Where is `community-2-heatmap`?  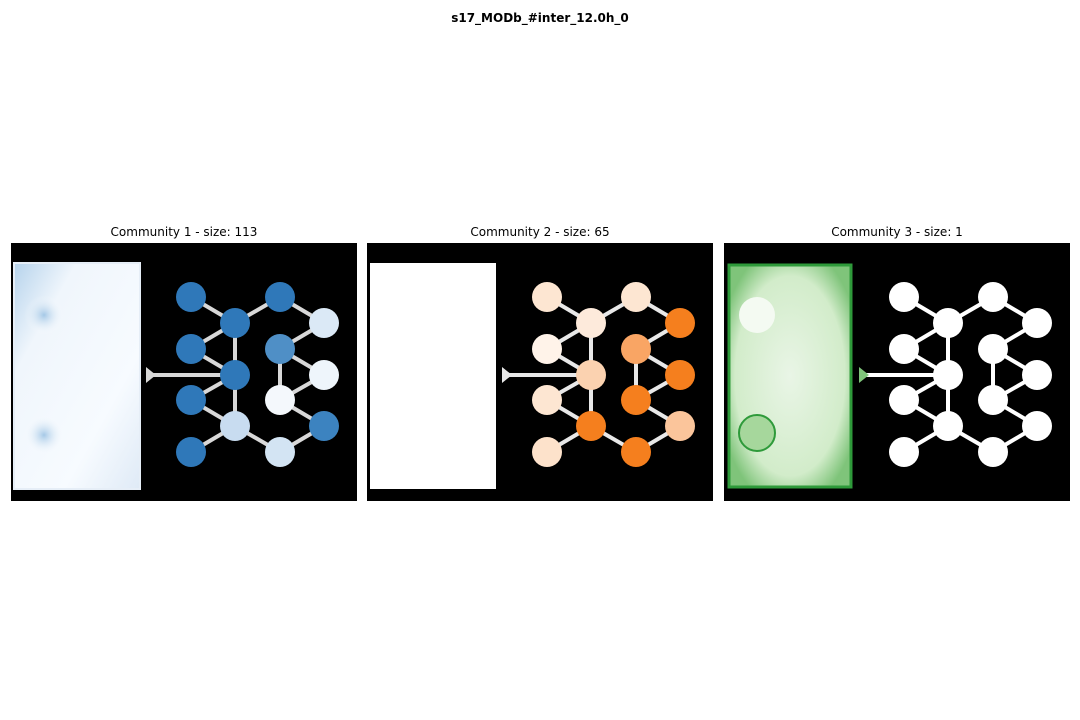
community-2-heatmap is located at coordinates (540, 372).